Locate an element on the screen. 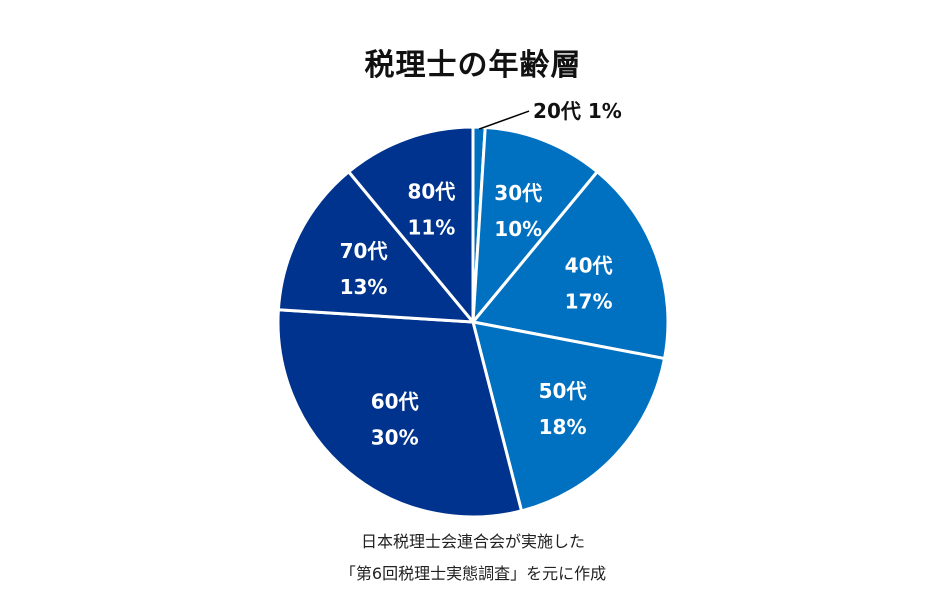 The height and width of the screenshot is (596, 946). slice-percent-30s: 10% is located at coordinates (518, 229).